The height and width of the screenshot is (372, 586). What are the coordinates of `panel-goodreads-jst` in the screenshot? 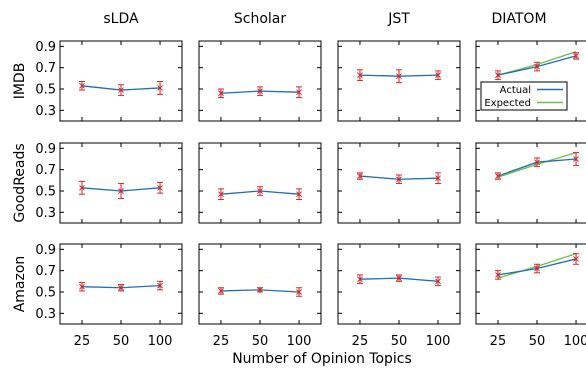 It's located at (399, 183).